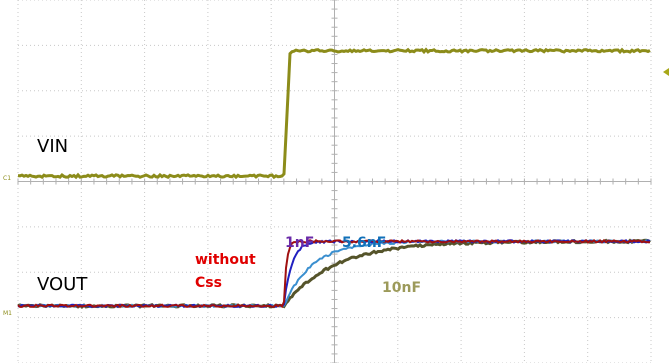  What do you see at coordinates (299, 243) in the screenshot?
I see `1nf-label: 1nF` at bounding box center [299, 243].